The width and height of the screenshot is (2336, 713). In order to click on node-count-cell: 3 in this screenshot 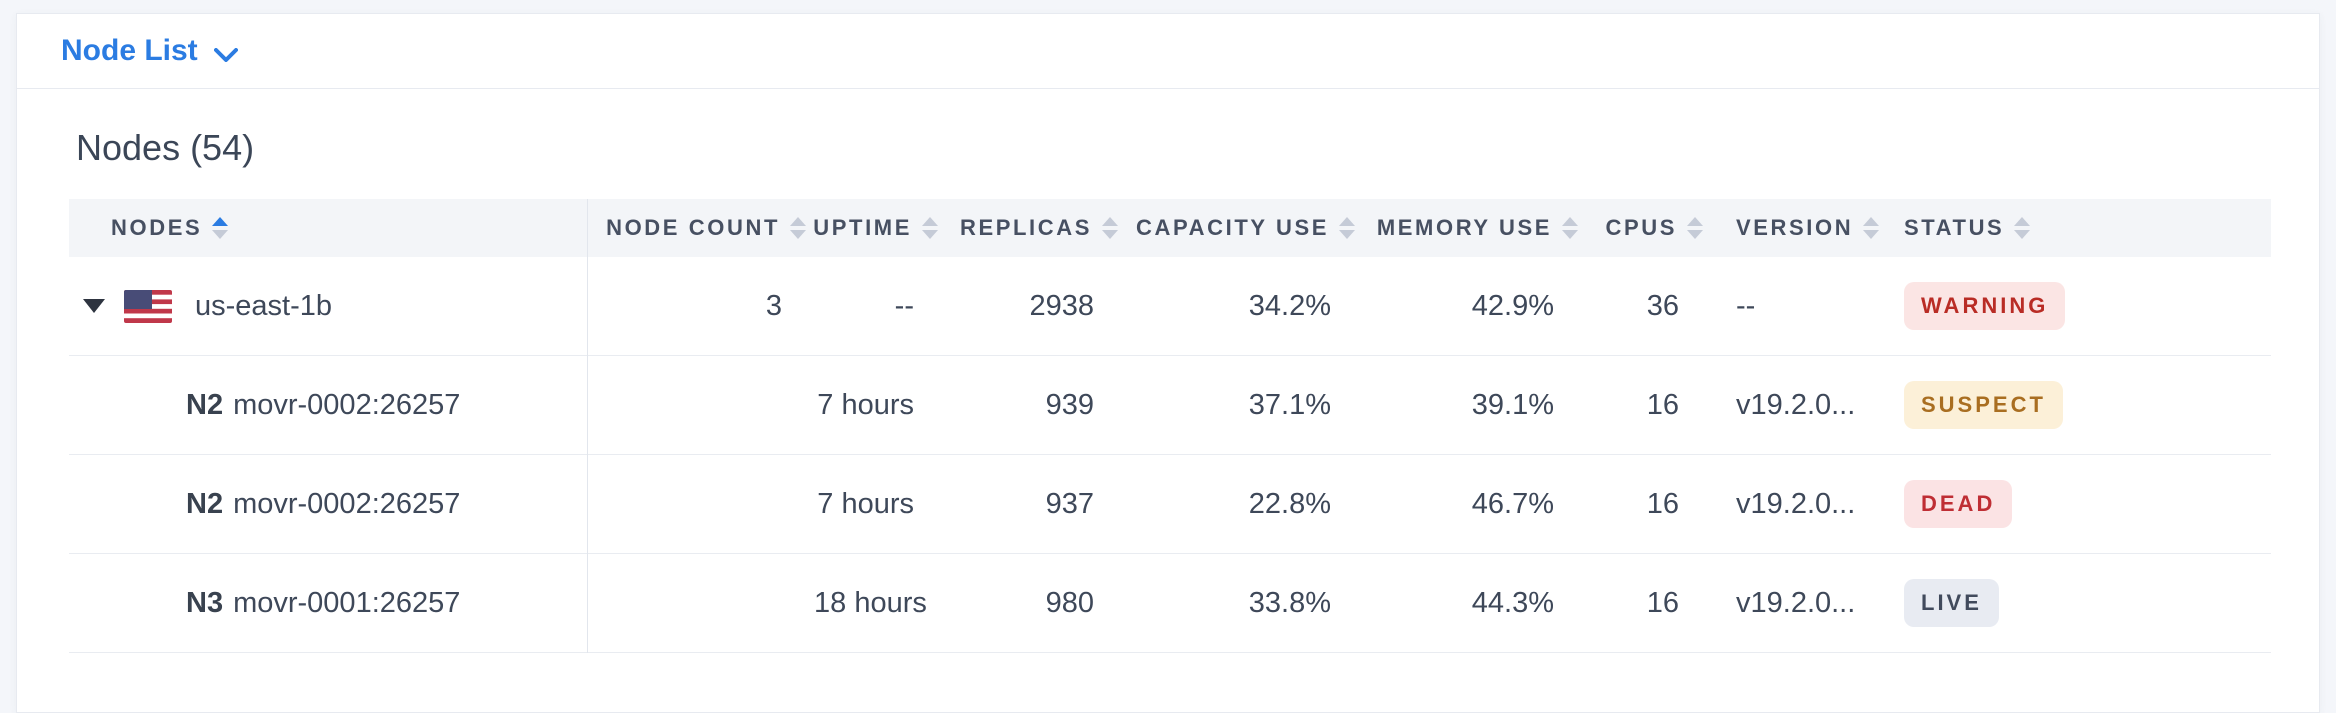, I will do `click(773, 305)`.